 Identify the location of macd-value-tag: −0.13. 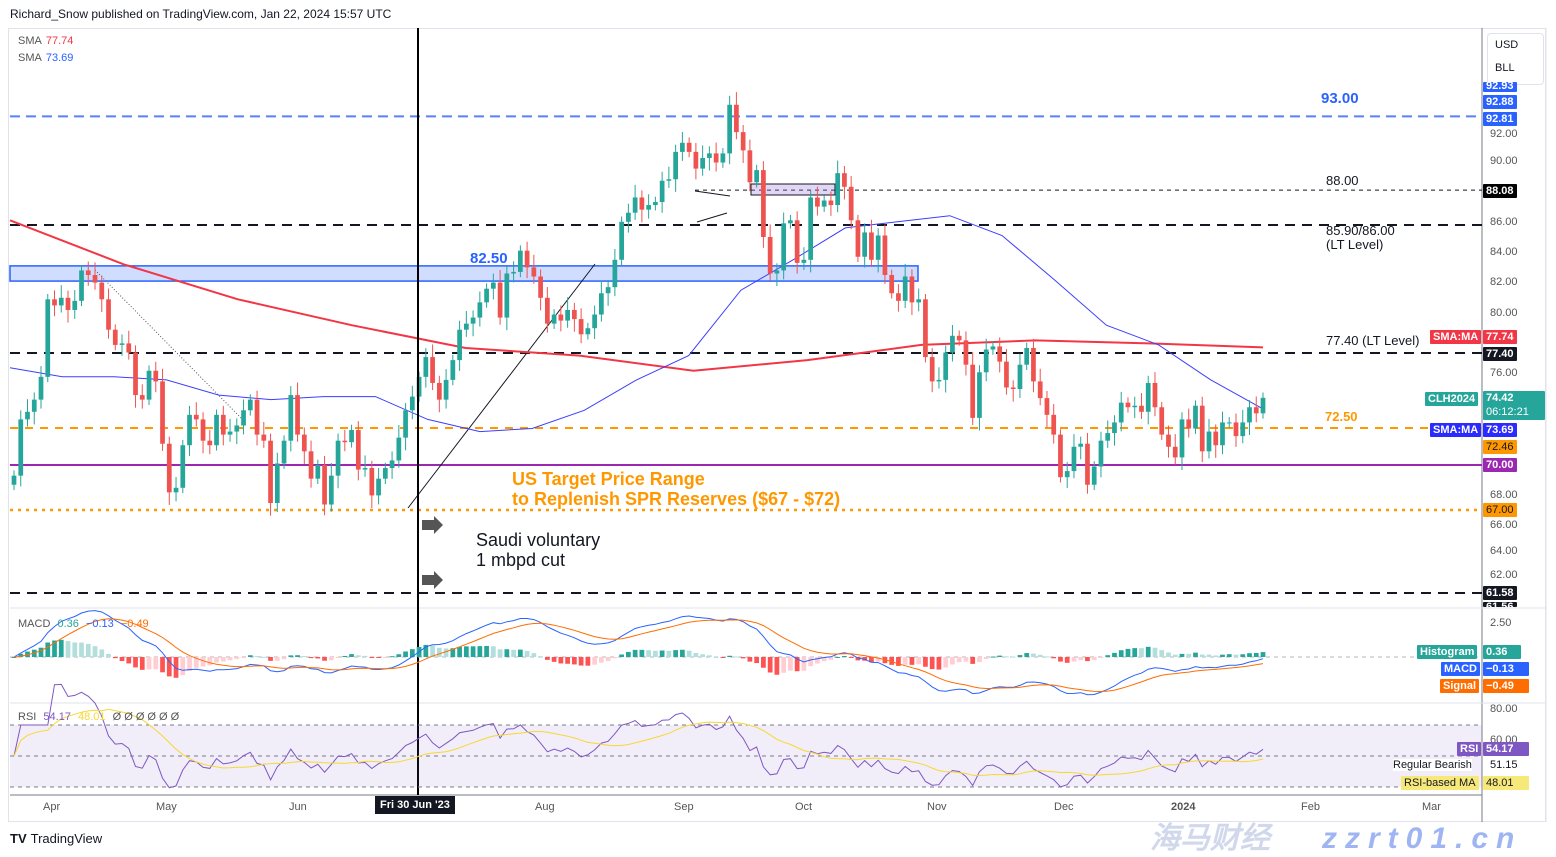
(1506, 669).